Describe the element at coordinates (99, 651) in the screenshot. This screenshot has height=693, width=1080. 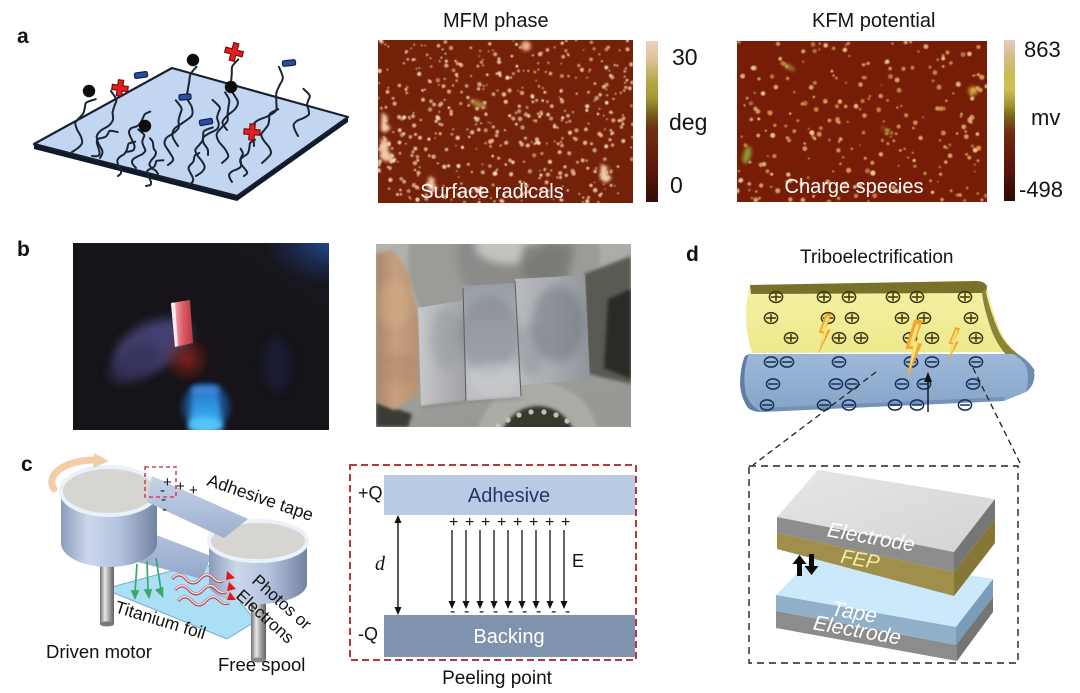
I see `svg-text: Driven motor` at that location.